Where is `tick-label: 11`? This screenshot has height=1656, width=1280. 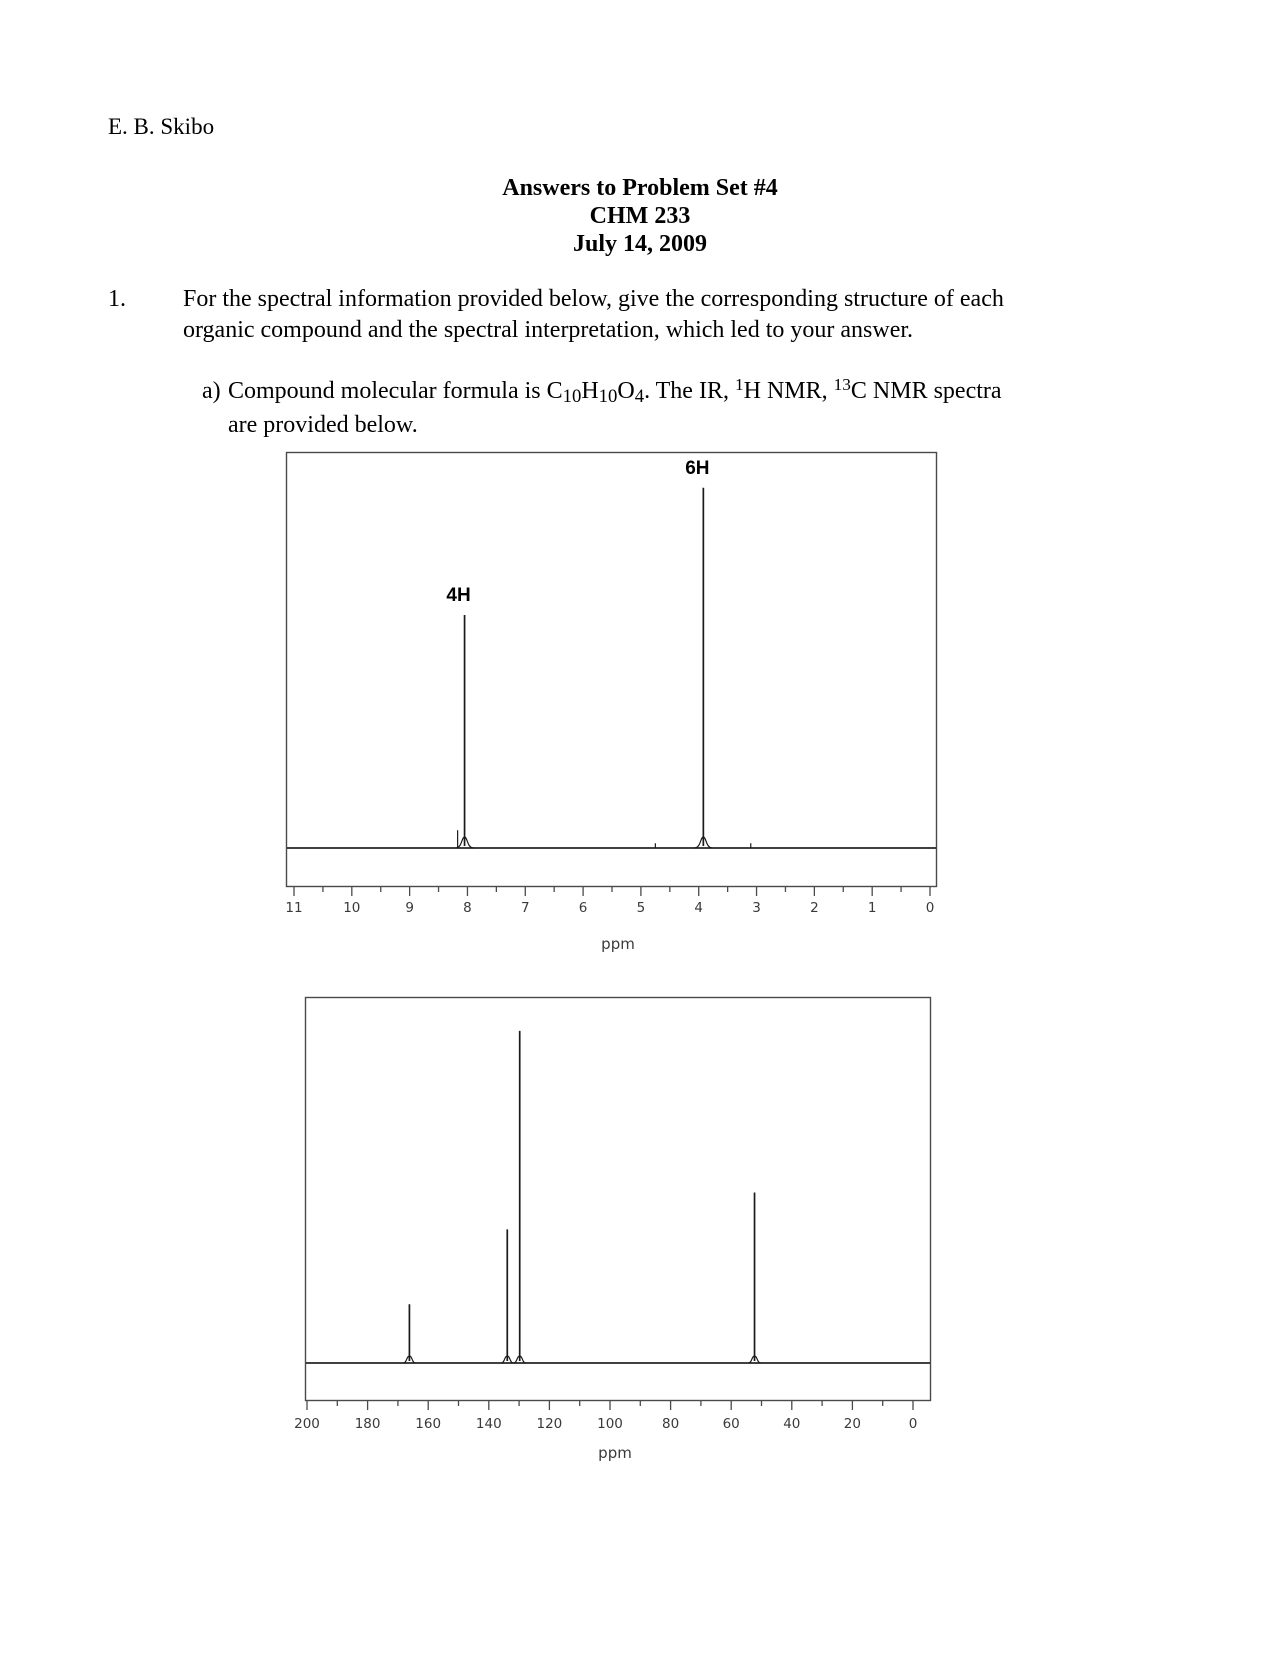
tick-label: 11 is located at coordinates (293, 908).